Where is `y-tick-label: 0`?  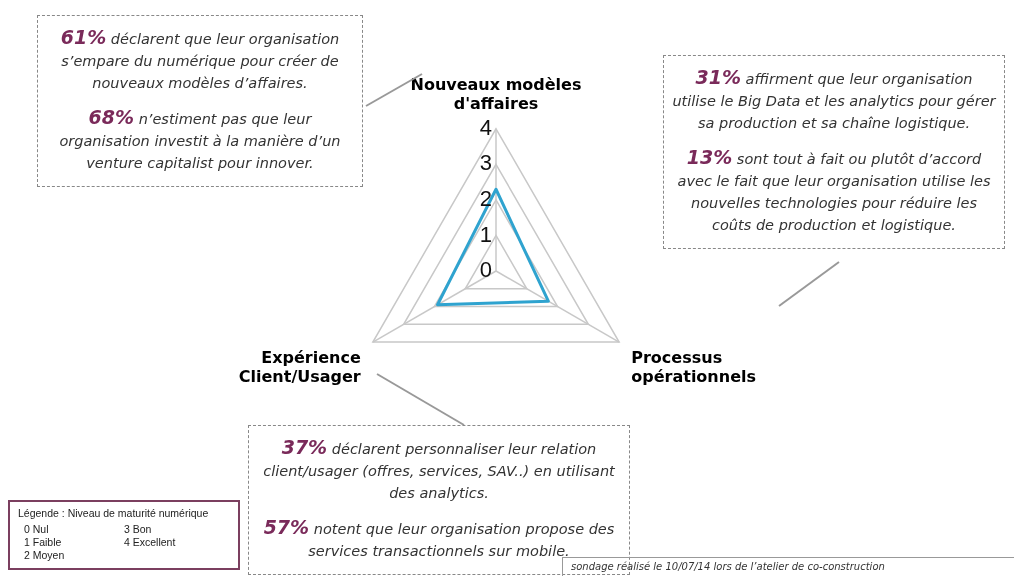
y-tick-label: 0 is located at coordinates (485, 270).